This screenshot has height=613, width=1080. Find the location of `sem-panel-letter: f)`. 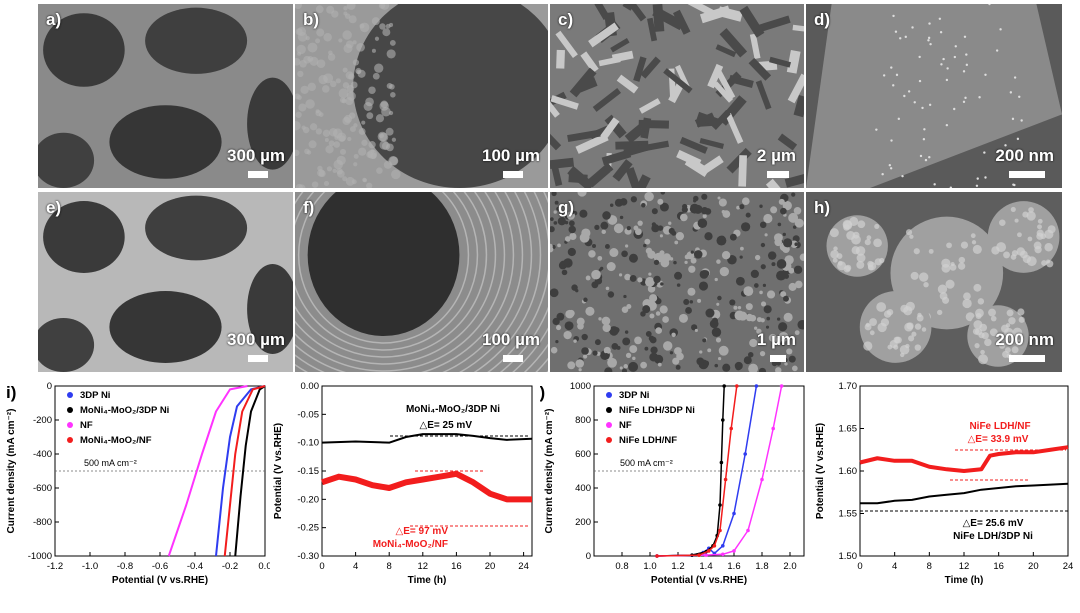

sem-panel-letter: f) is located at coordinates (308, 208).